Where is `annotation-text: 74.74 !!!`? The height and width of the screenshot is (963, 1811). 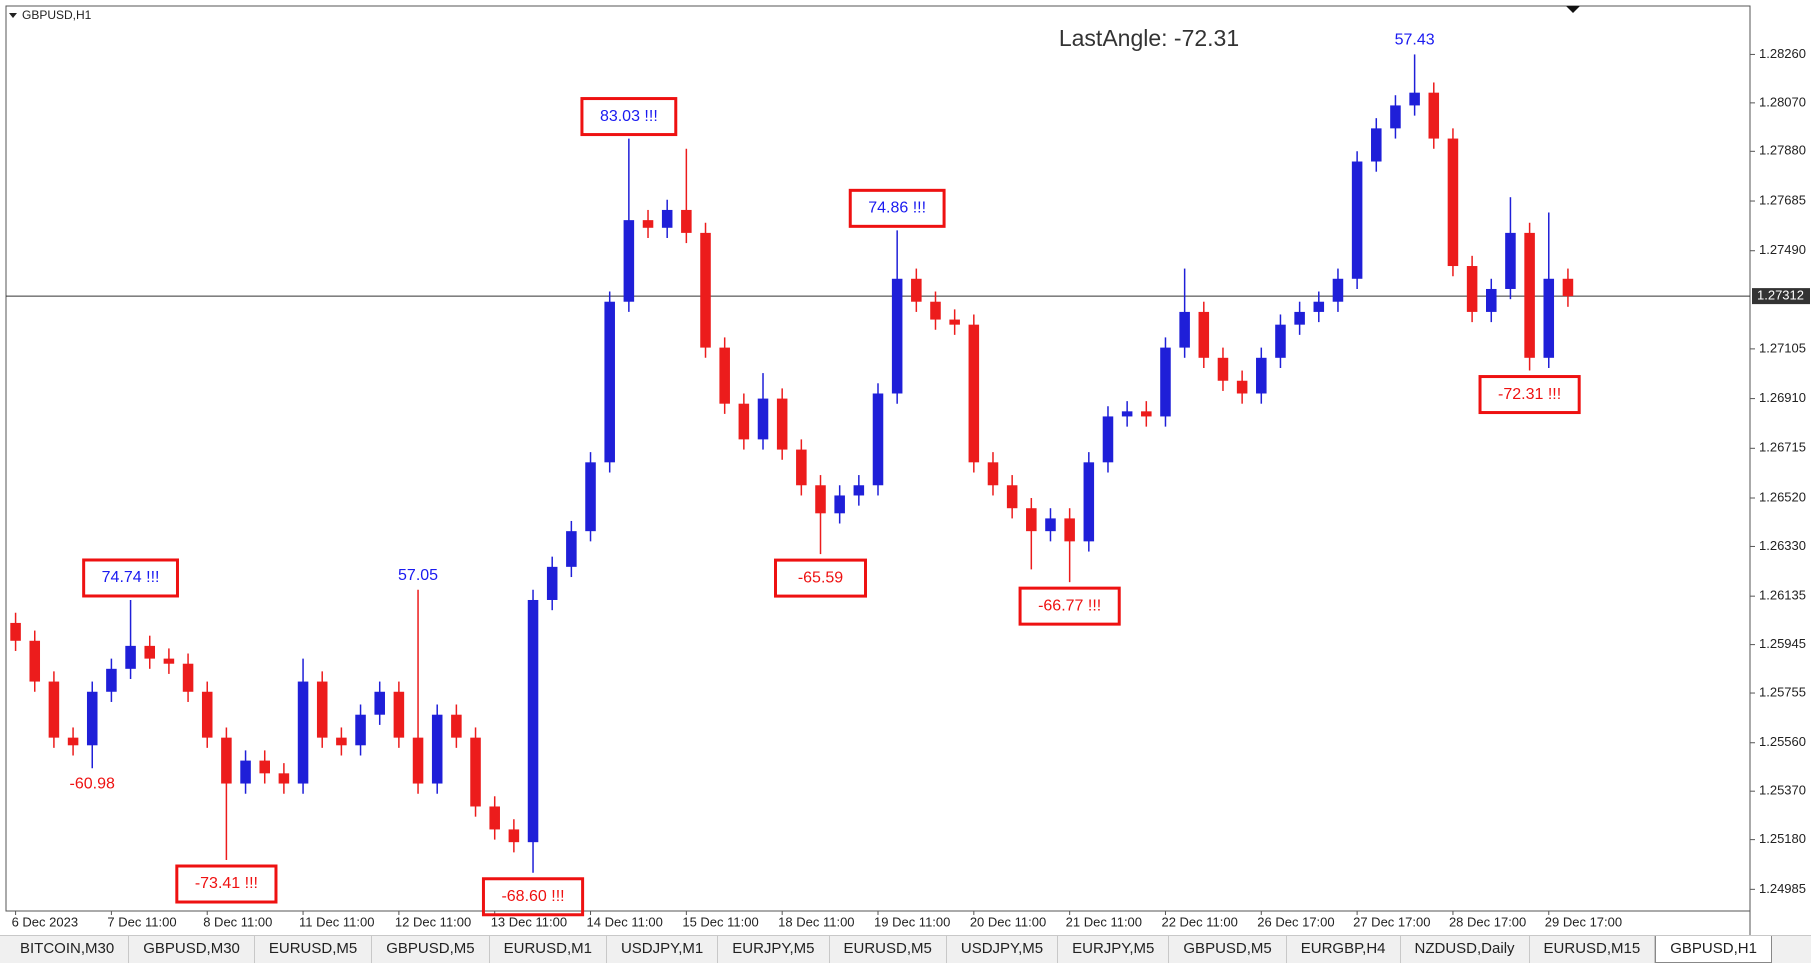
annotation-text: 74.74 !!! is located at coordinates (131, 577).